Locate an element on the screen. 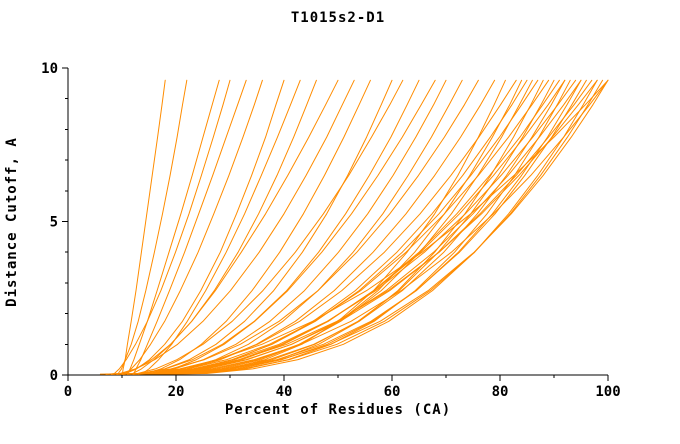 The width and height of the screenshot is (680, 444). x-tick-label: 80 is located at coordinates (500, 392).